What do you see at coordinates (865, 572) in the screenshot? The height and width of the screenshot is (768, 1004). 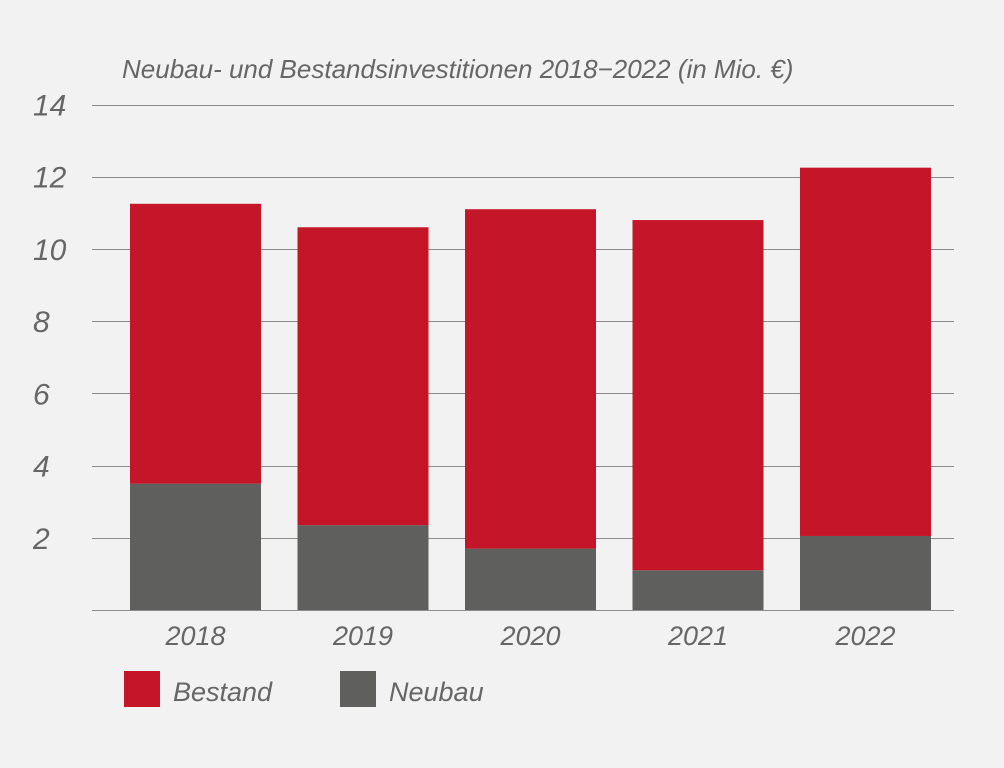 I see `bar-neubau-2022` at bounding box center [865, 572].